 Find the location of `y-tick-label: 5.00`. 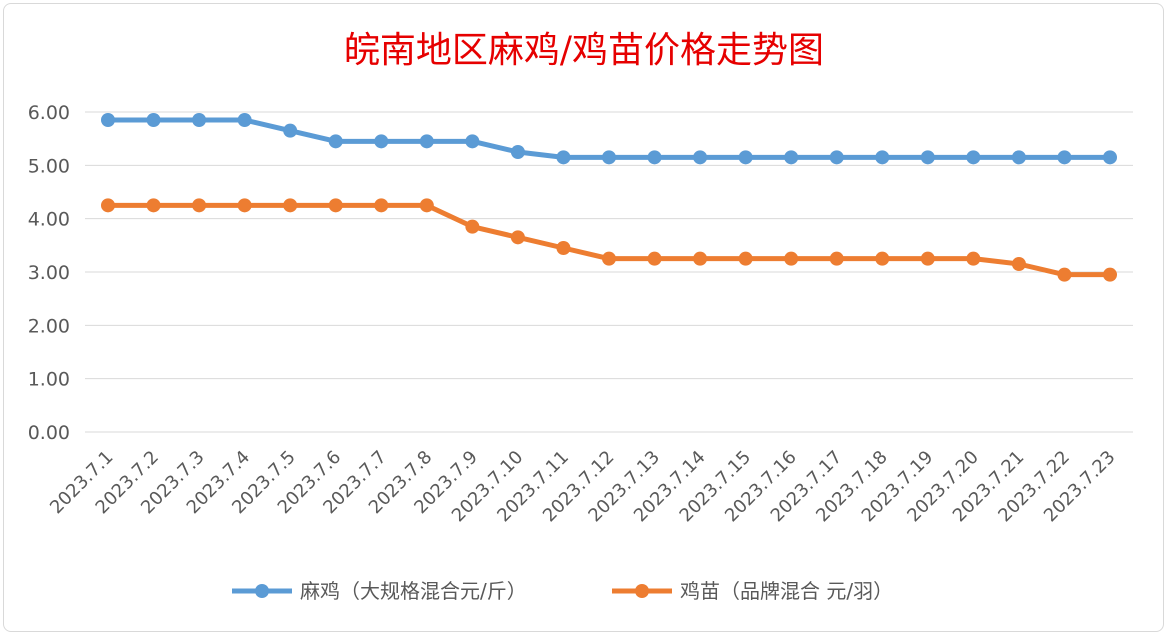

y-tick-label: 5.00 is located at coordinates (49, 166).